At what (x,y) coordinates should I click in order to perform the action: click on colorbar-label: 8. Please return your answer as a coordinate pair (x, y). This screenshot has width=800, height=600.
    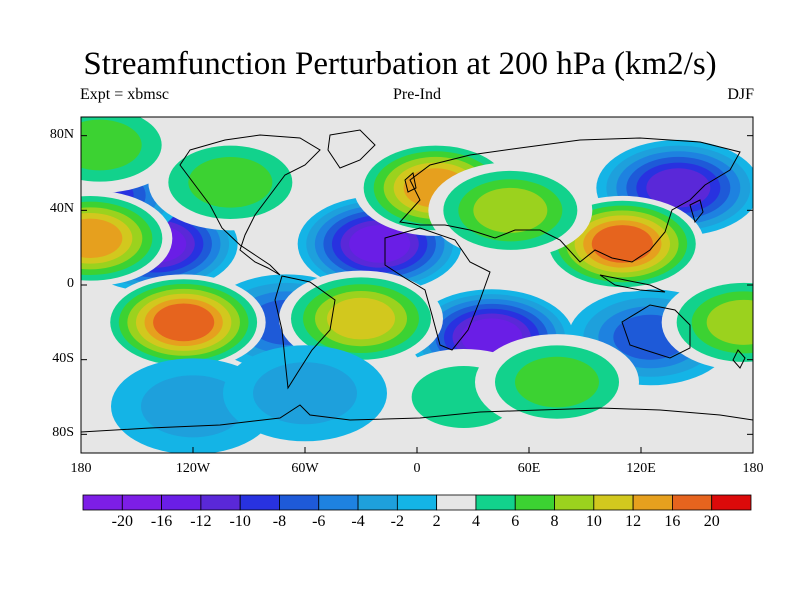
    Looking at the image, I should click on (554, 521).